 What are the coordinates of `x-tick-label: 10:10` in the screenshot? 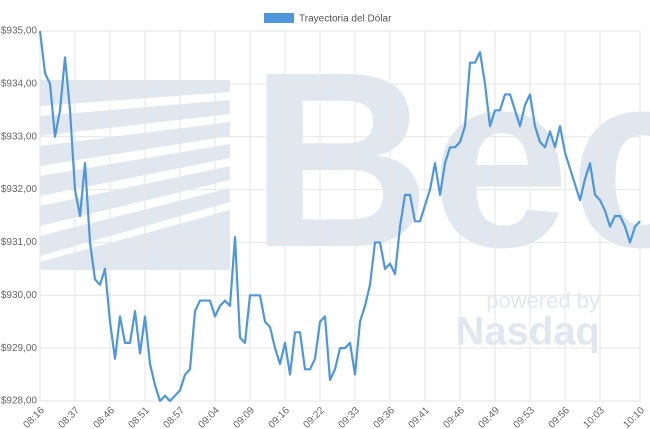 It's located at (635, 417).